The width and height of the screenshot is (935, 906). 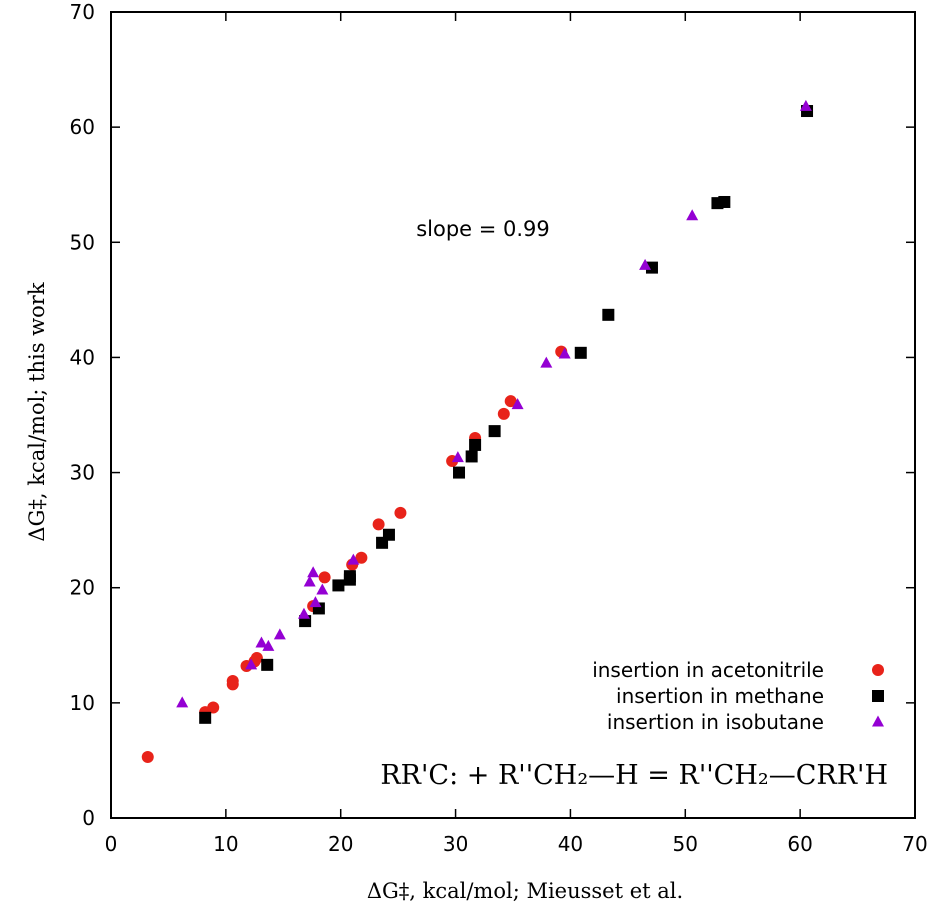 I want to click on x-axis-title: ΔG‡, kcal/mol; Mieusset et al., so click(x=525, y=891).